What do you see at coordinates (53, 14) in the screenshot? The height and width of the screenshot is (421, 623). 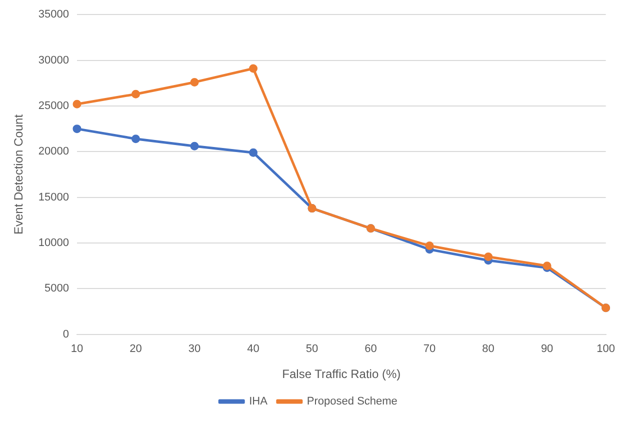 I see `y-tick-label: 35000` at bounding box center [53, 14].